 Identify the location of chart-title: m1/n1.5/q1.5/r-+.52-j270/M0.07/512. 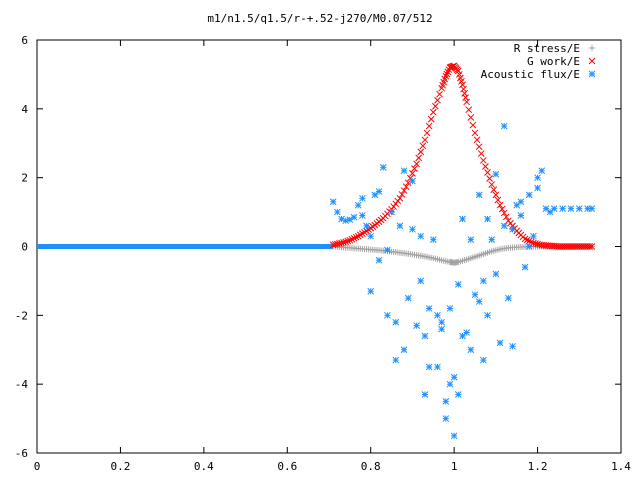
(319, 18).